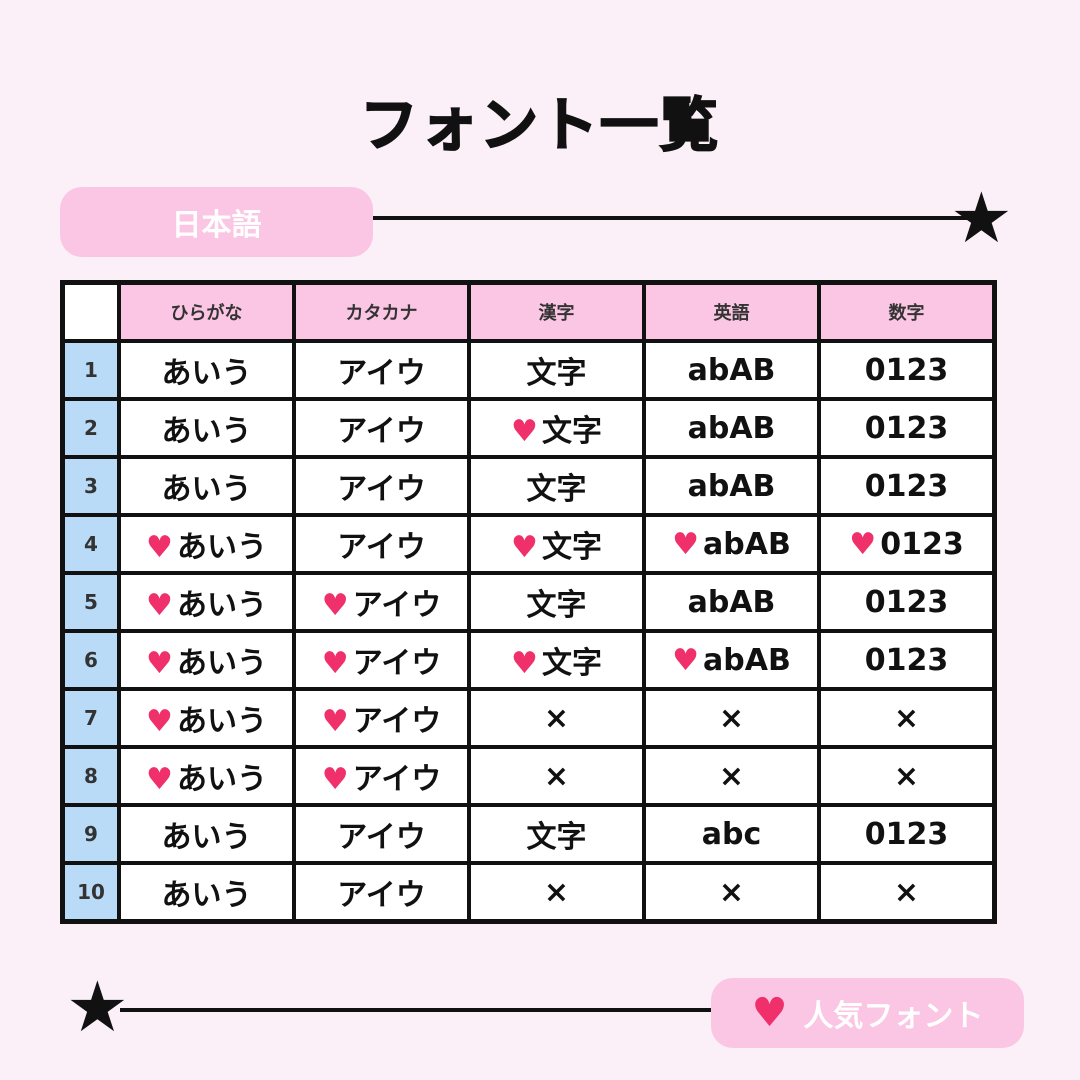  I want to click on header-row: ひらがな カタカナ 漢字 英語 数字, so click(528, 311).